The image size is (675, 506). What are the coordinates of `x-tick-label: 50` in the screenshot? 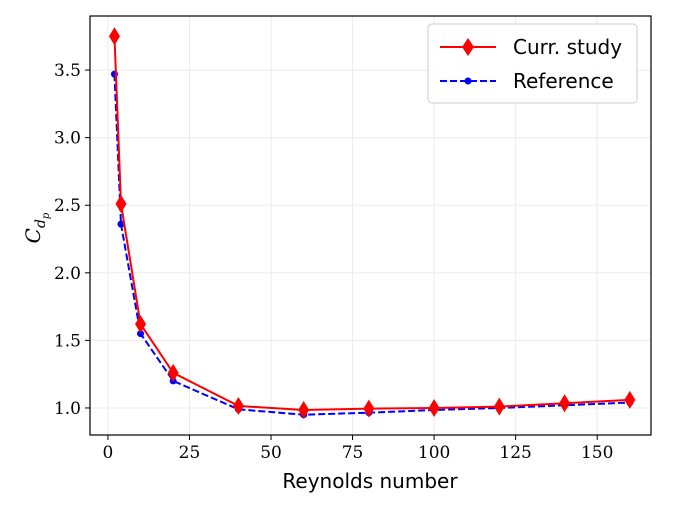 It's located at (271, 453).